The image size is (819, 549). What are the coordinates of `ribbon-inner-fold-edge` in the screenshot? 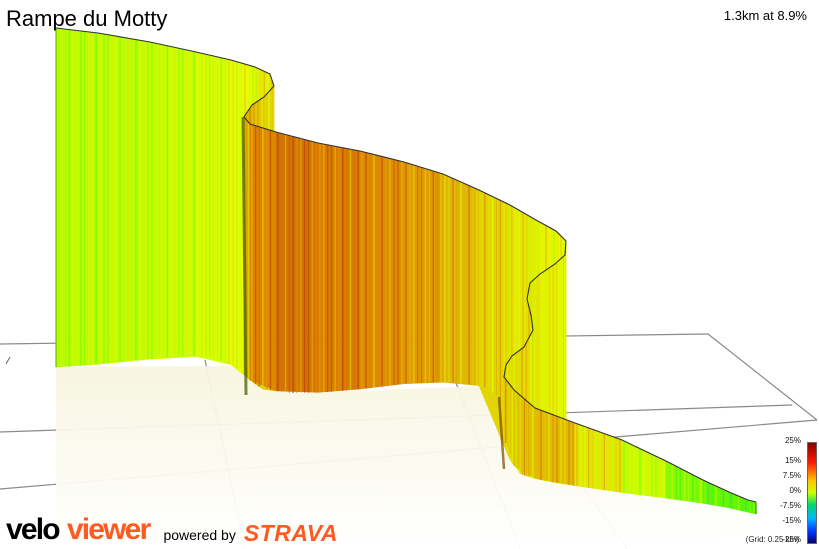 It's located at (501, 433).